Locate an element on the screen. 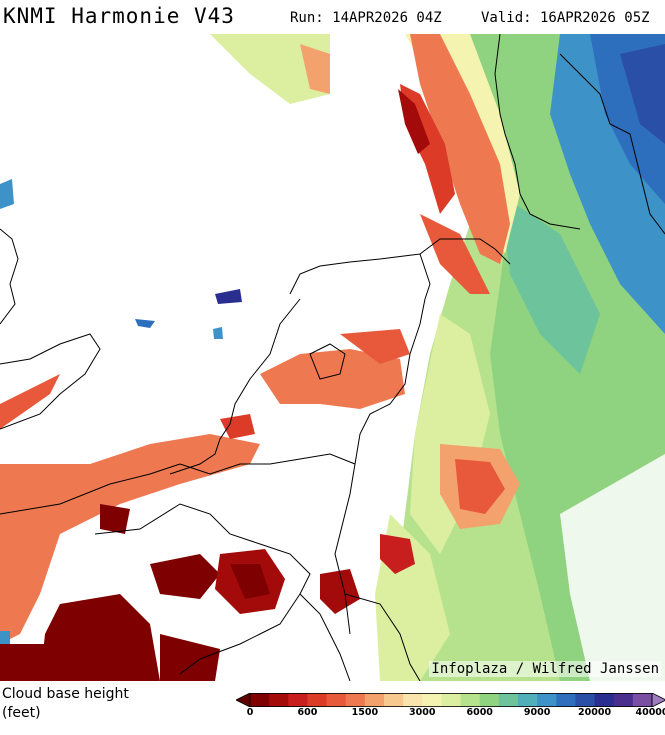 Image resolution: width=665 pixels, height=735 pixels. color-bar-tick-label: 20000 is located at coordinates (595, 712).